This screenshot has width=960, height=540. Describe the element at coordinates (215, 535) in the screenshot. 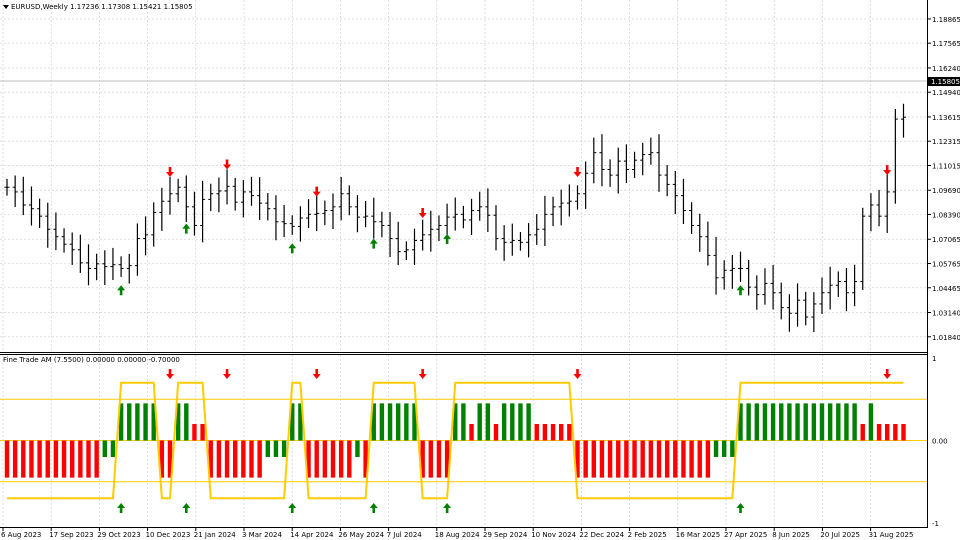

I see `time-tick-label: 21 Jan 2024` at that location.